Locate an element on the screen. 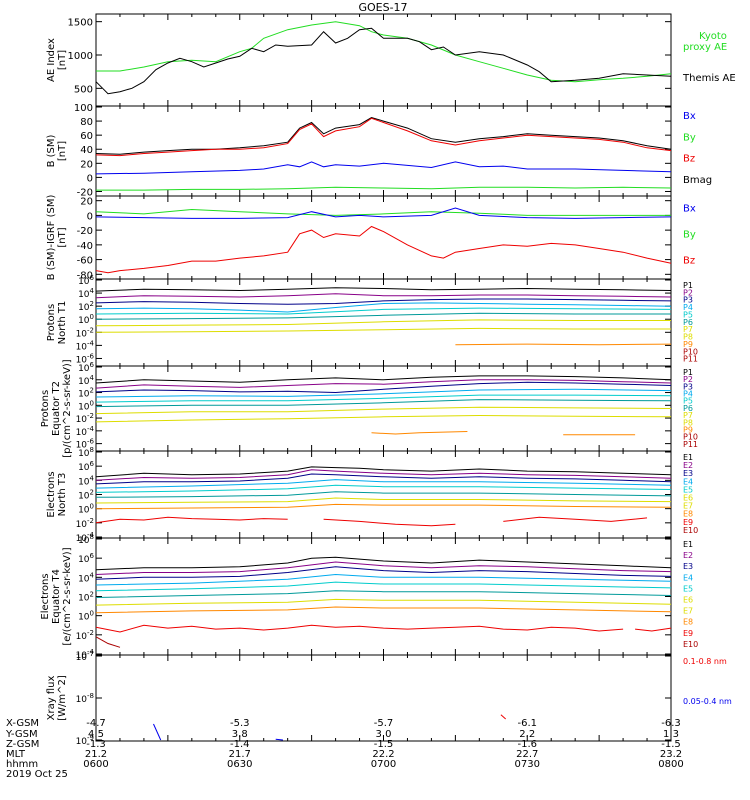 This screenshot has height=800, width=750. legend-entry: By is located at coordinates (689, 235).